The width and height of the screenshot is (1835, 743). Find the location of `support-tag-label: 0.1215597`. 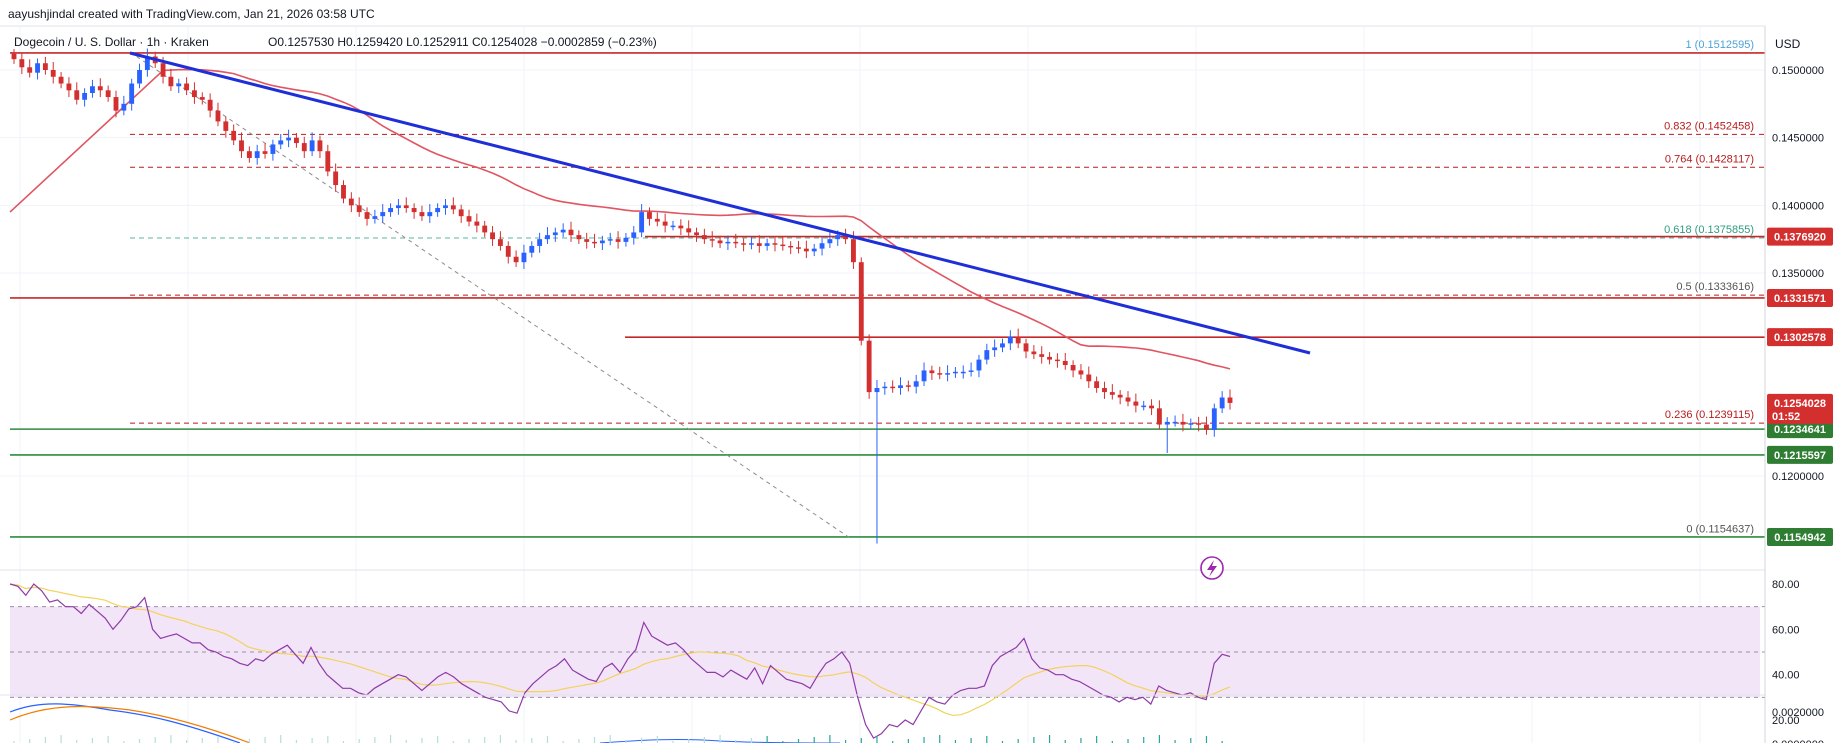

support-tag-label: 0.1215597 is located at coordinates (1800, 456).